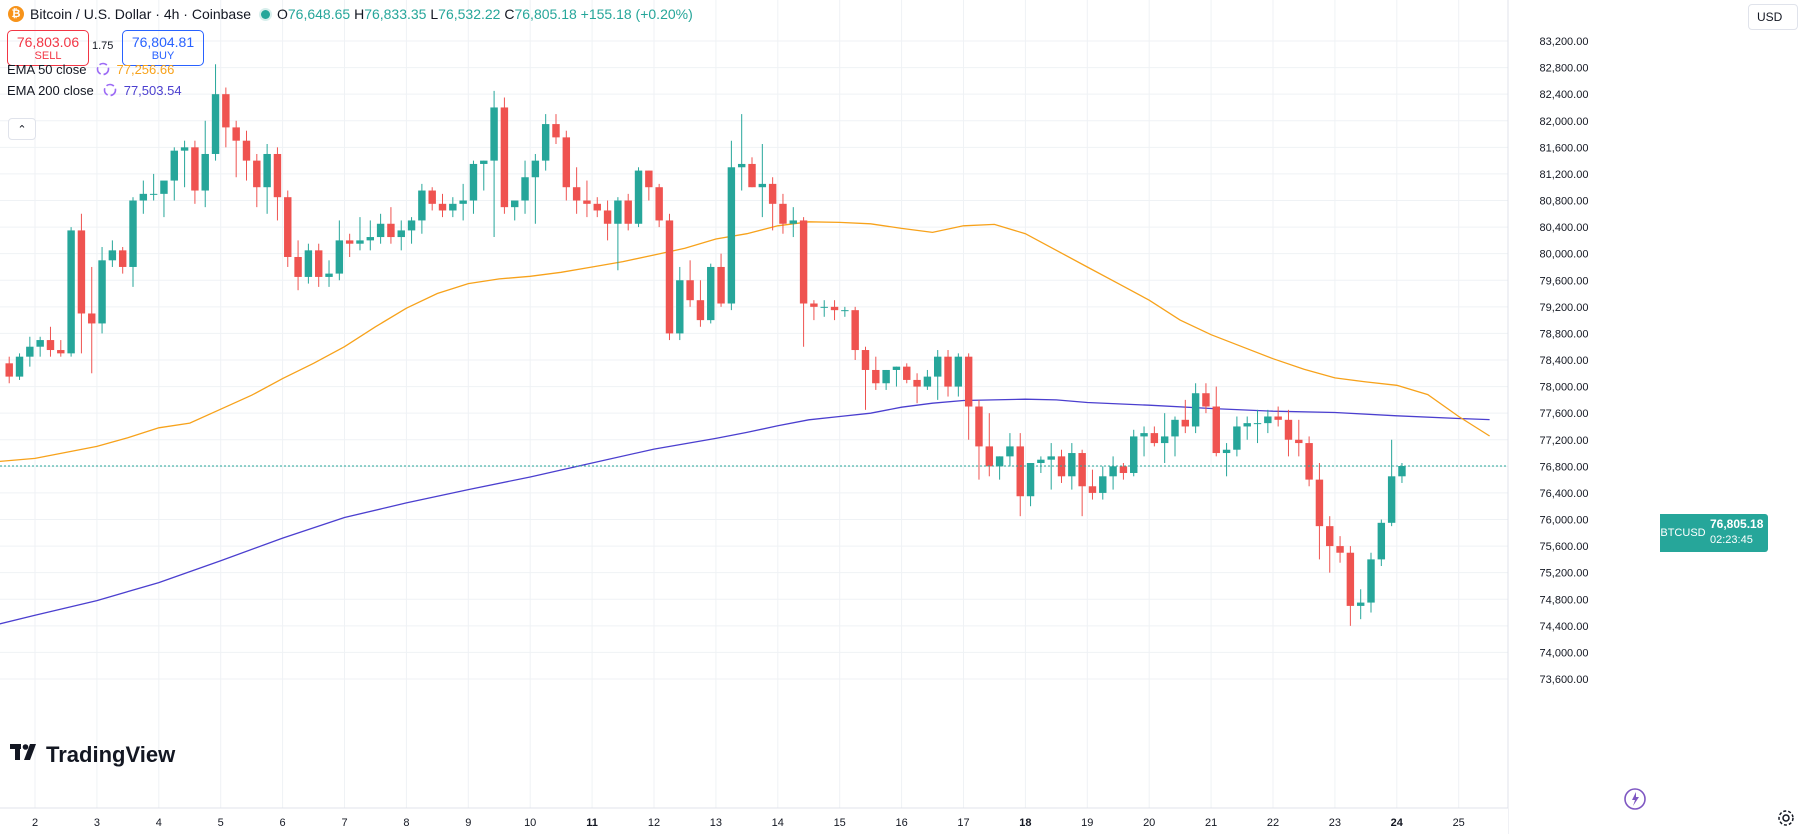  What do you see at coordinates (509, 14) in the screenshot?
I see `close-label: C` at bounding box center [509, 14].